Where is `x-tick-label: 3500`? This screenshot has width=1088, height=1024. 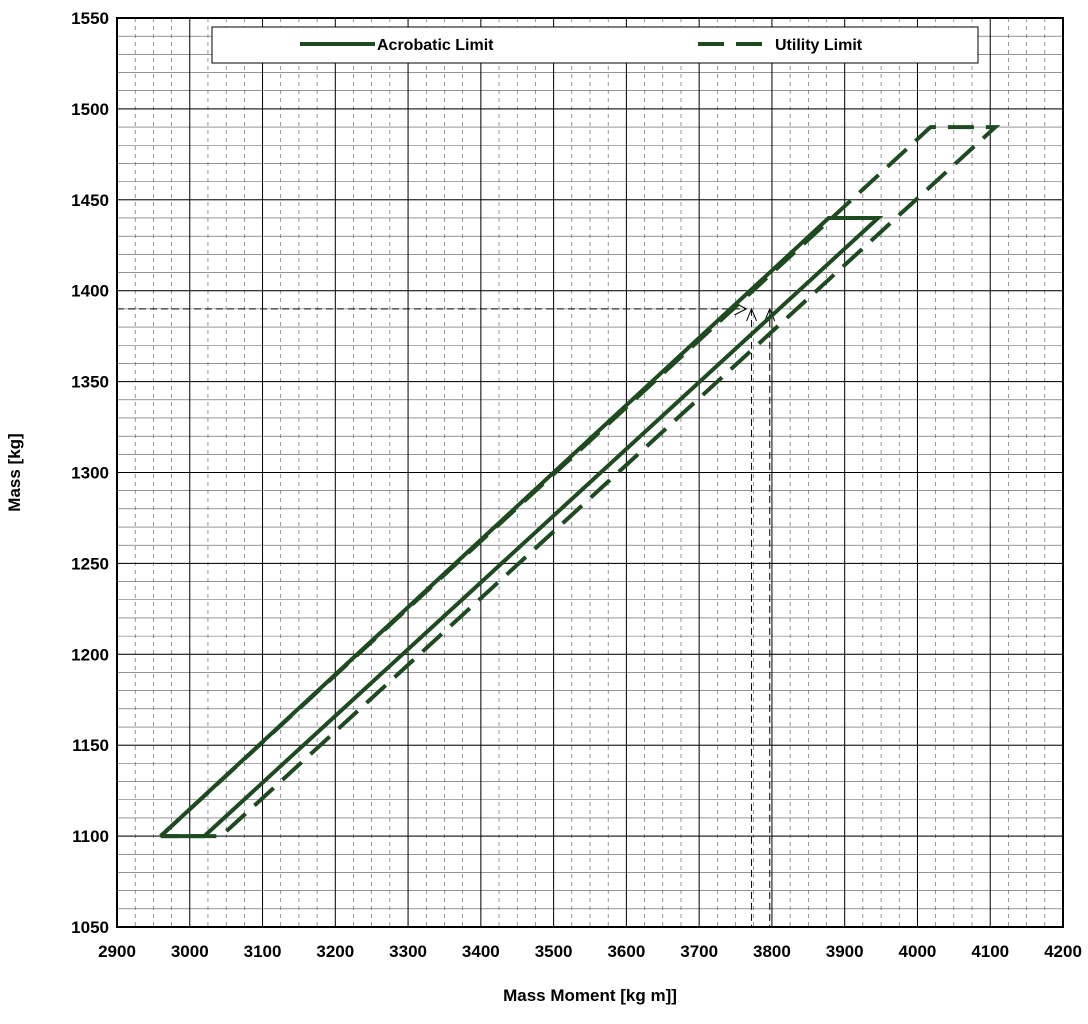
x-tick-label: 3500 is located at coordinates (554, 951).